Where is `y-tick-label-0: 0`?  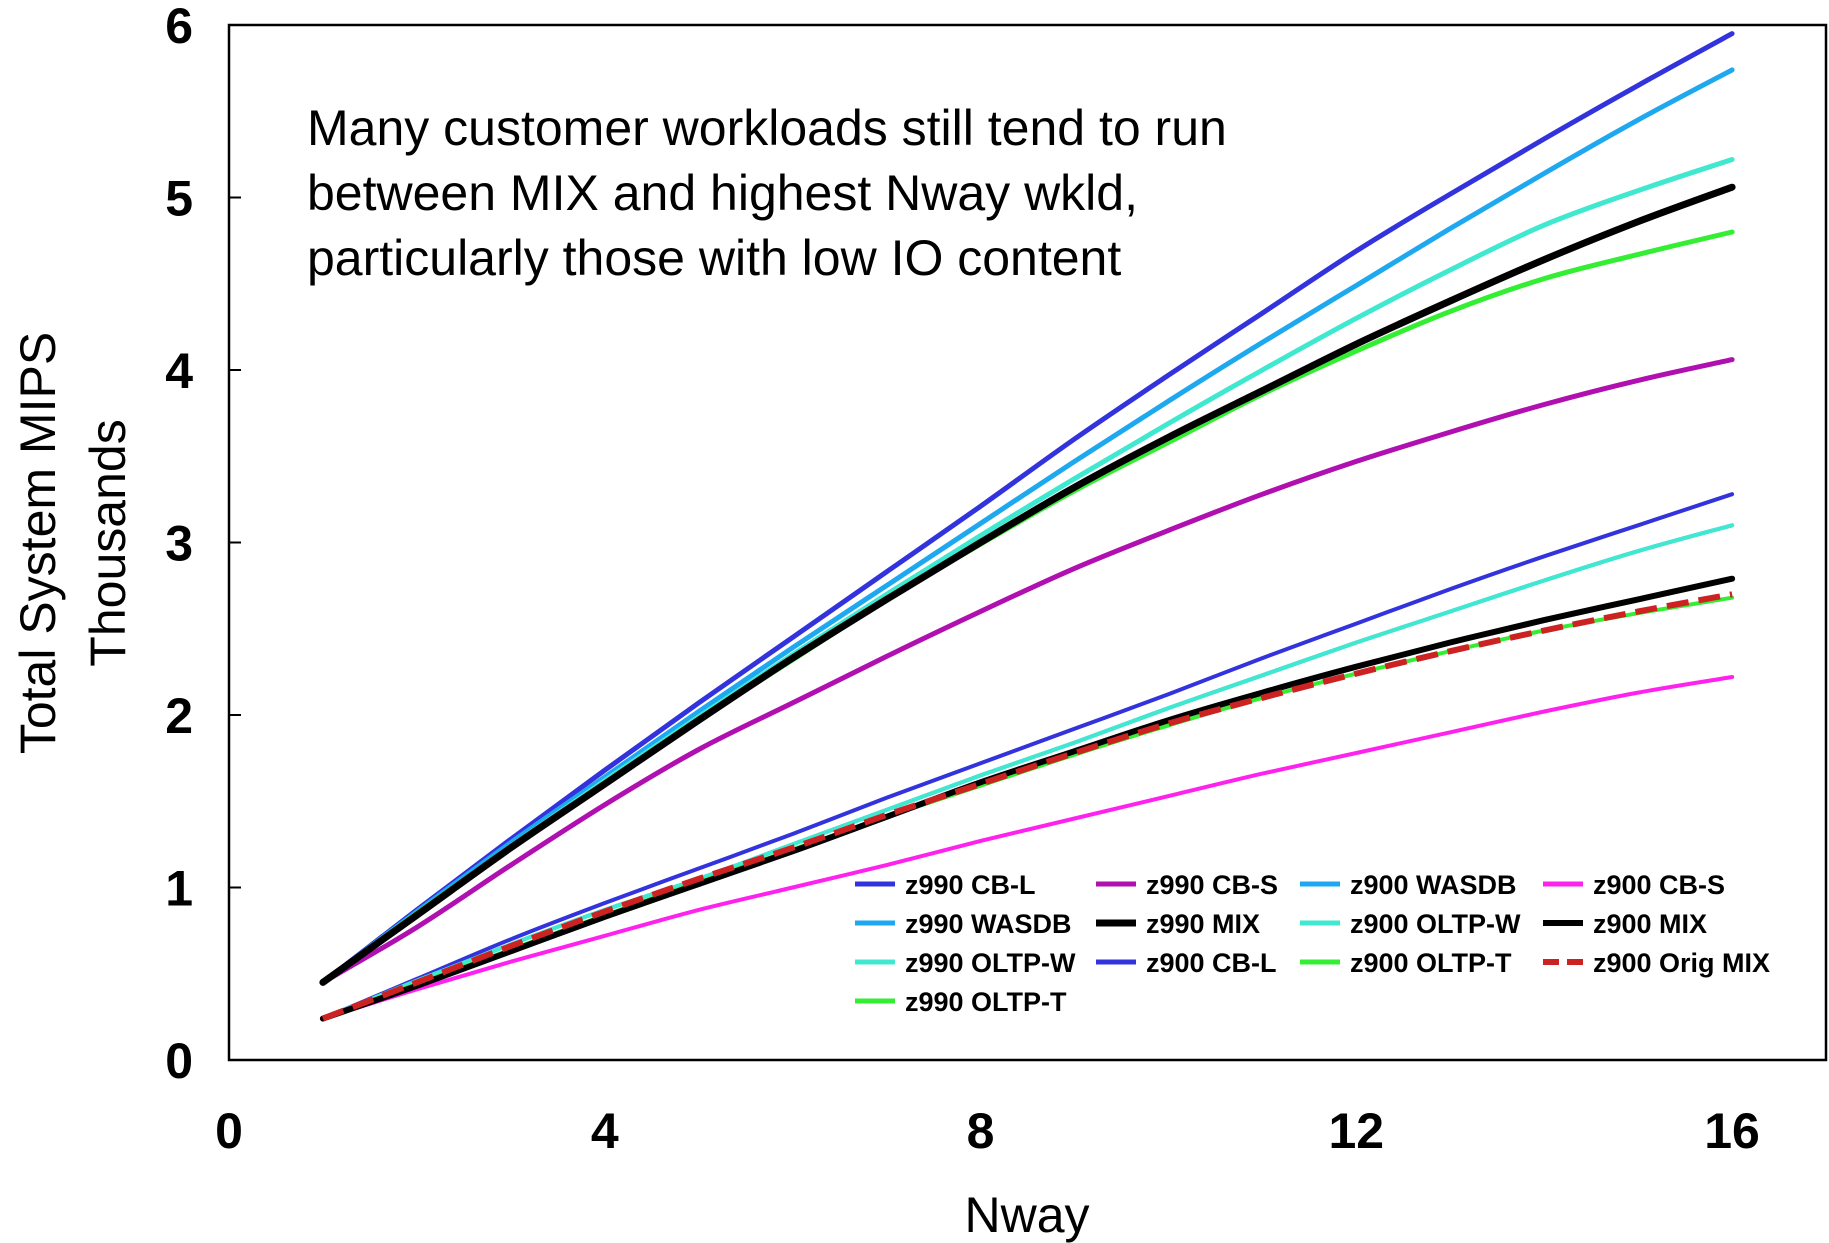
y-tick-label-0: 0 is located at coordinates (179, 1061).